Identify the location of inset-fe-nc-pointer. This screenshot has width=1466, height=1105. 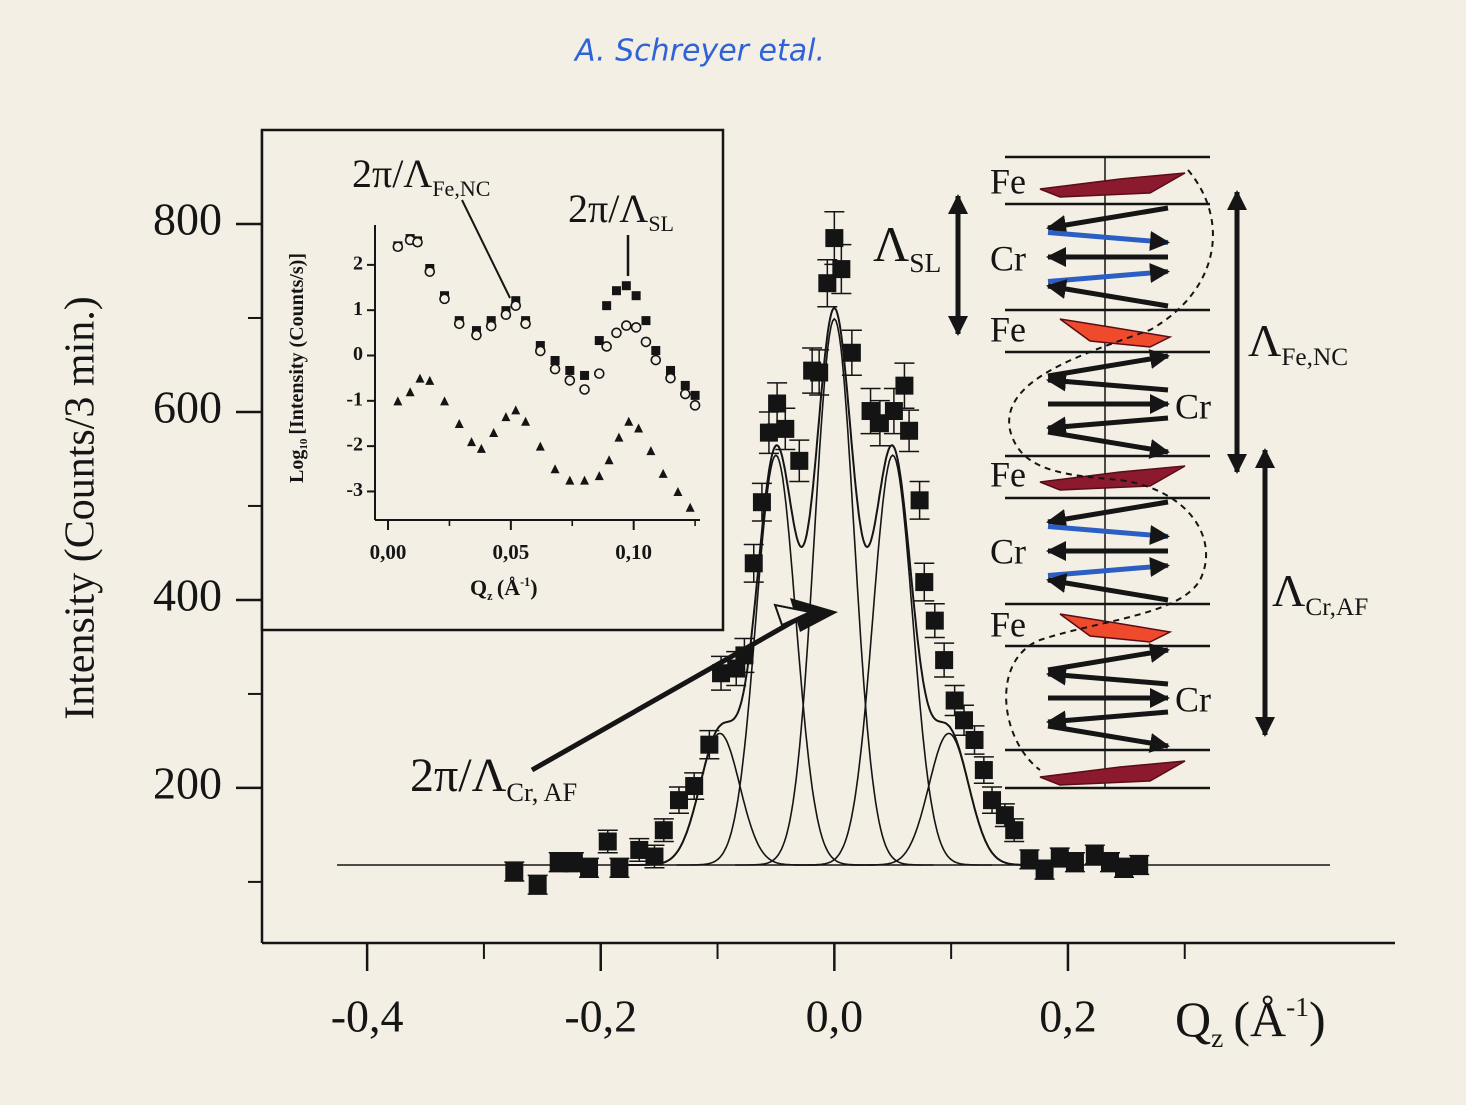
(486, 249).